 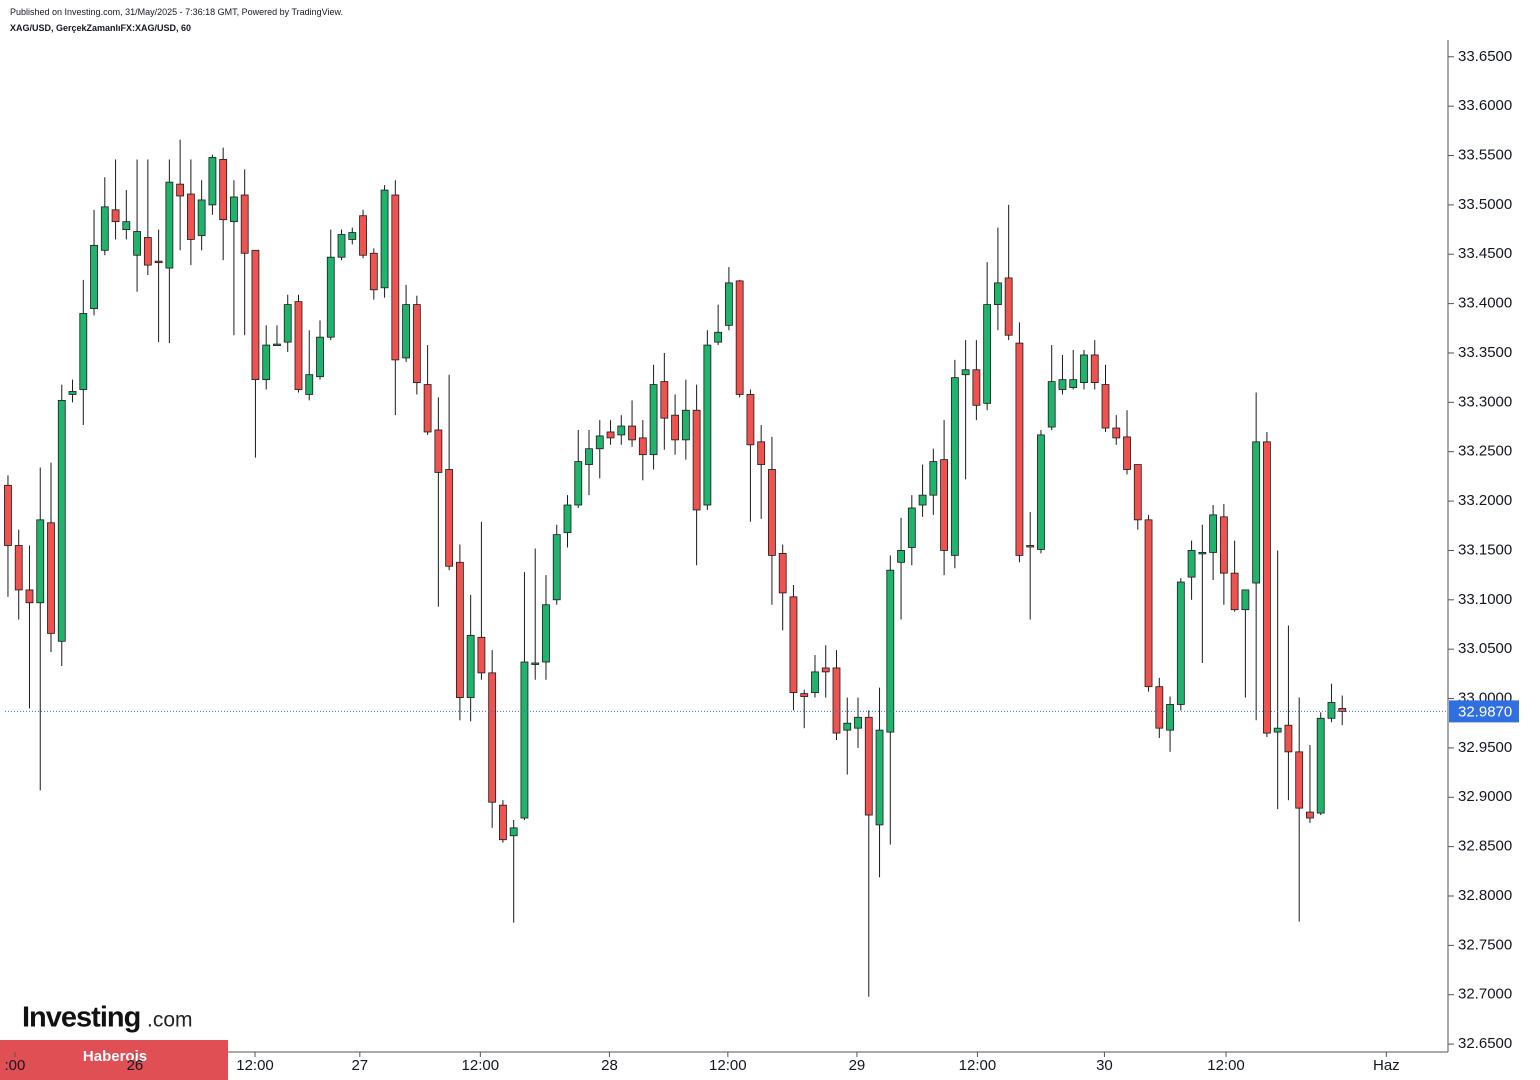 I want to click on x-tick-label: 27, so click(x=359, y=1065).